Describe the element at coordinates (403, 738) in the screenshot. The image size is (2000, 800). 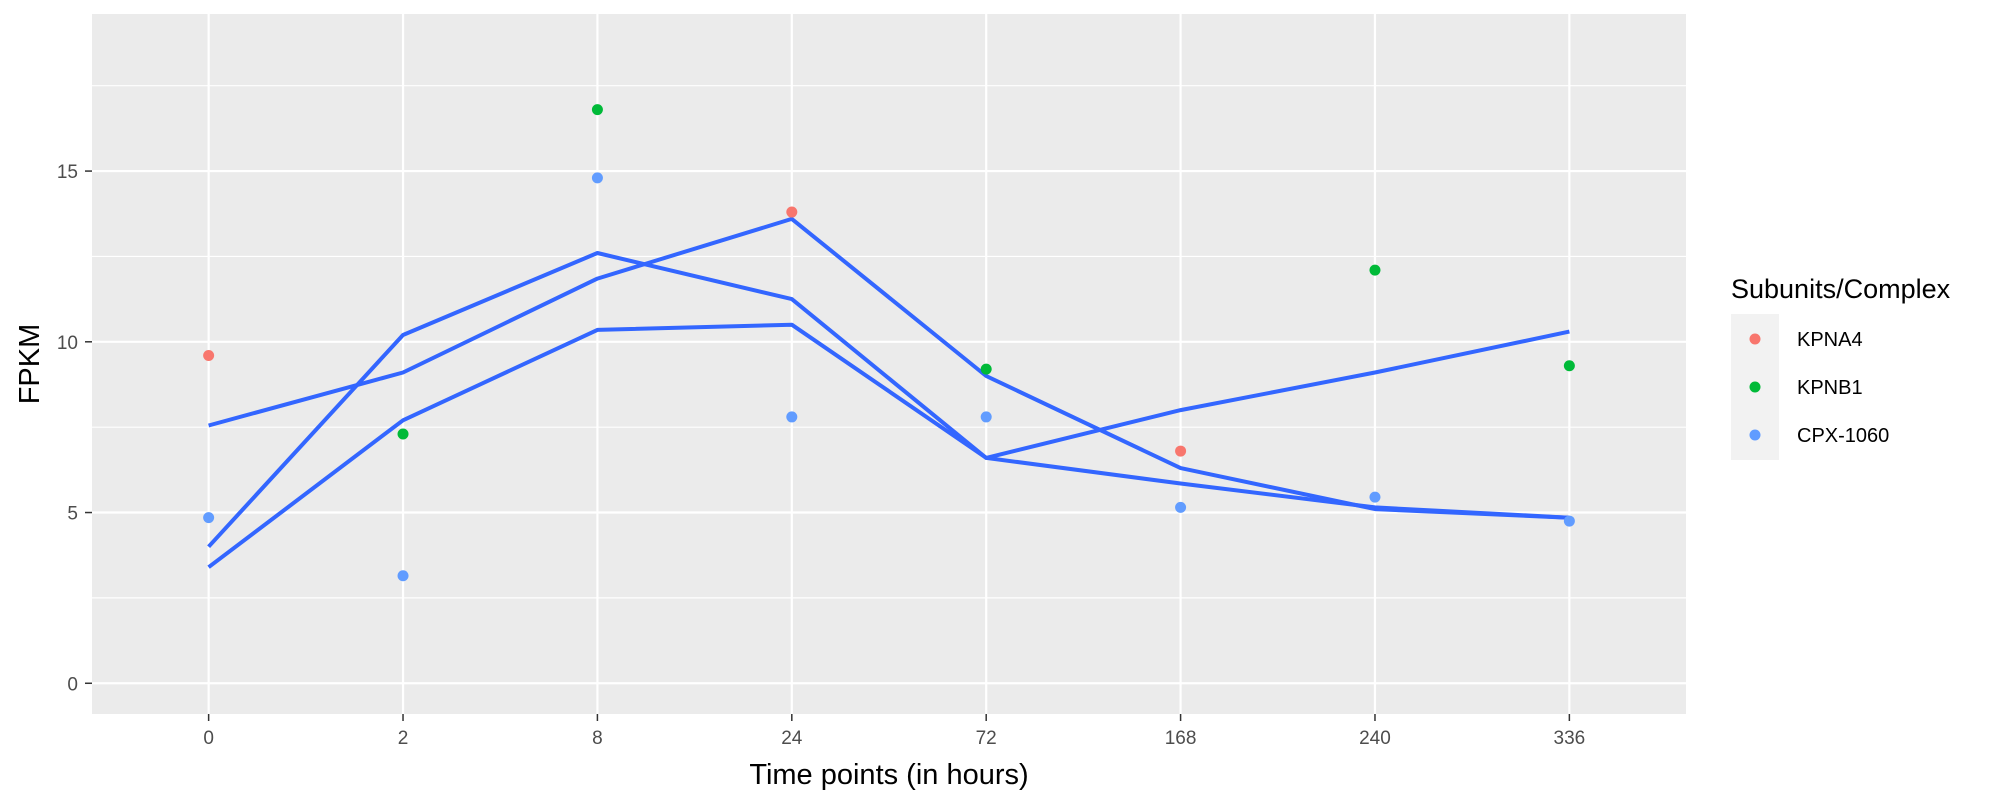
I see `x-tick-label: 2` at that location.